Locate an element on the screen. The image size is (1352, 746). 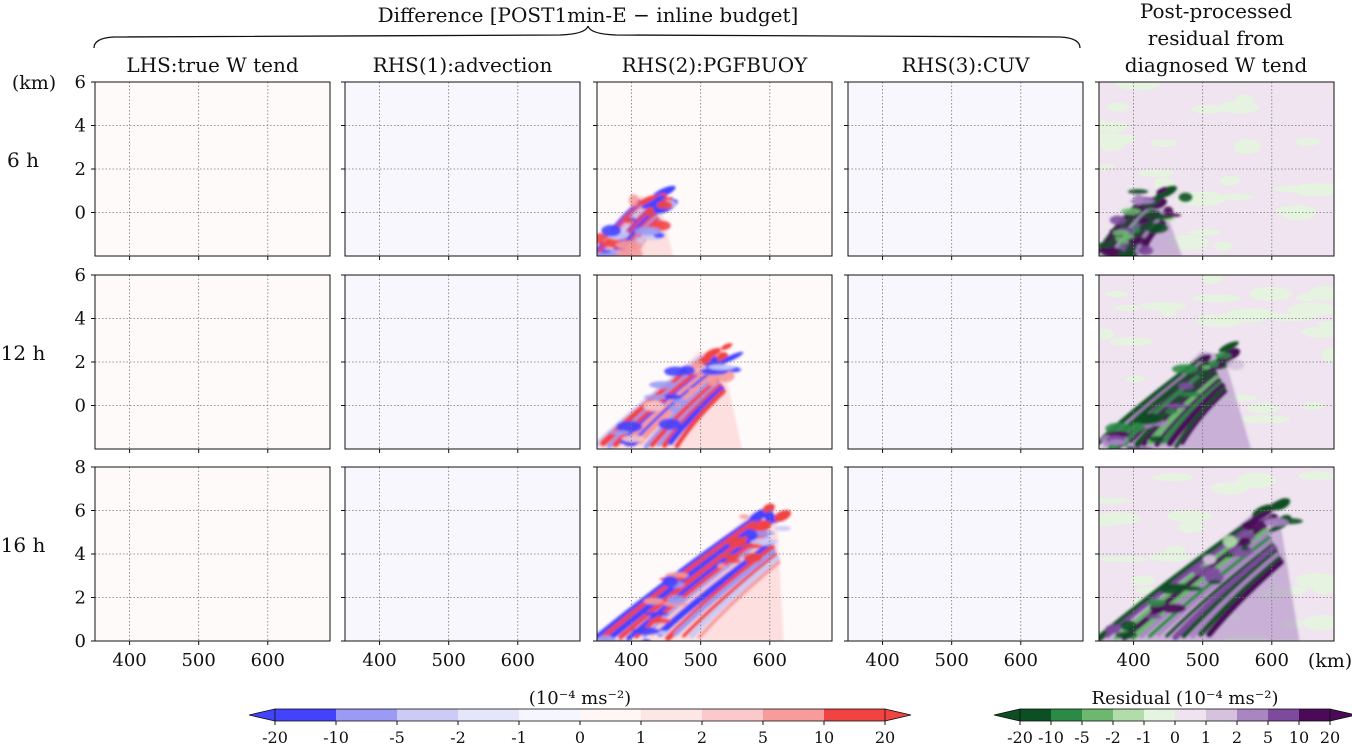
panel-r1-c3 is located at coordinates (964, 363).